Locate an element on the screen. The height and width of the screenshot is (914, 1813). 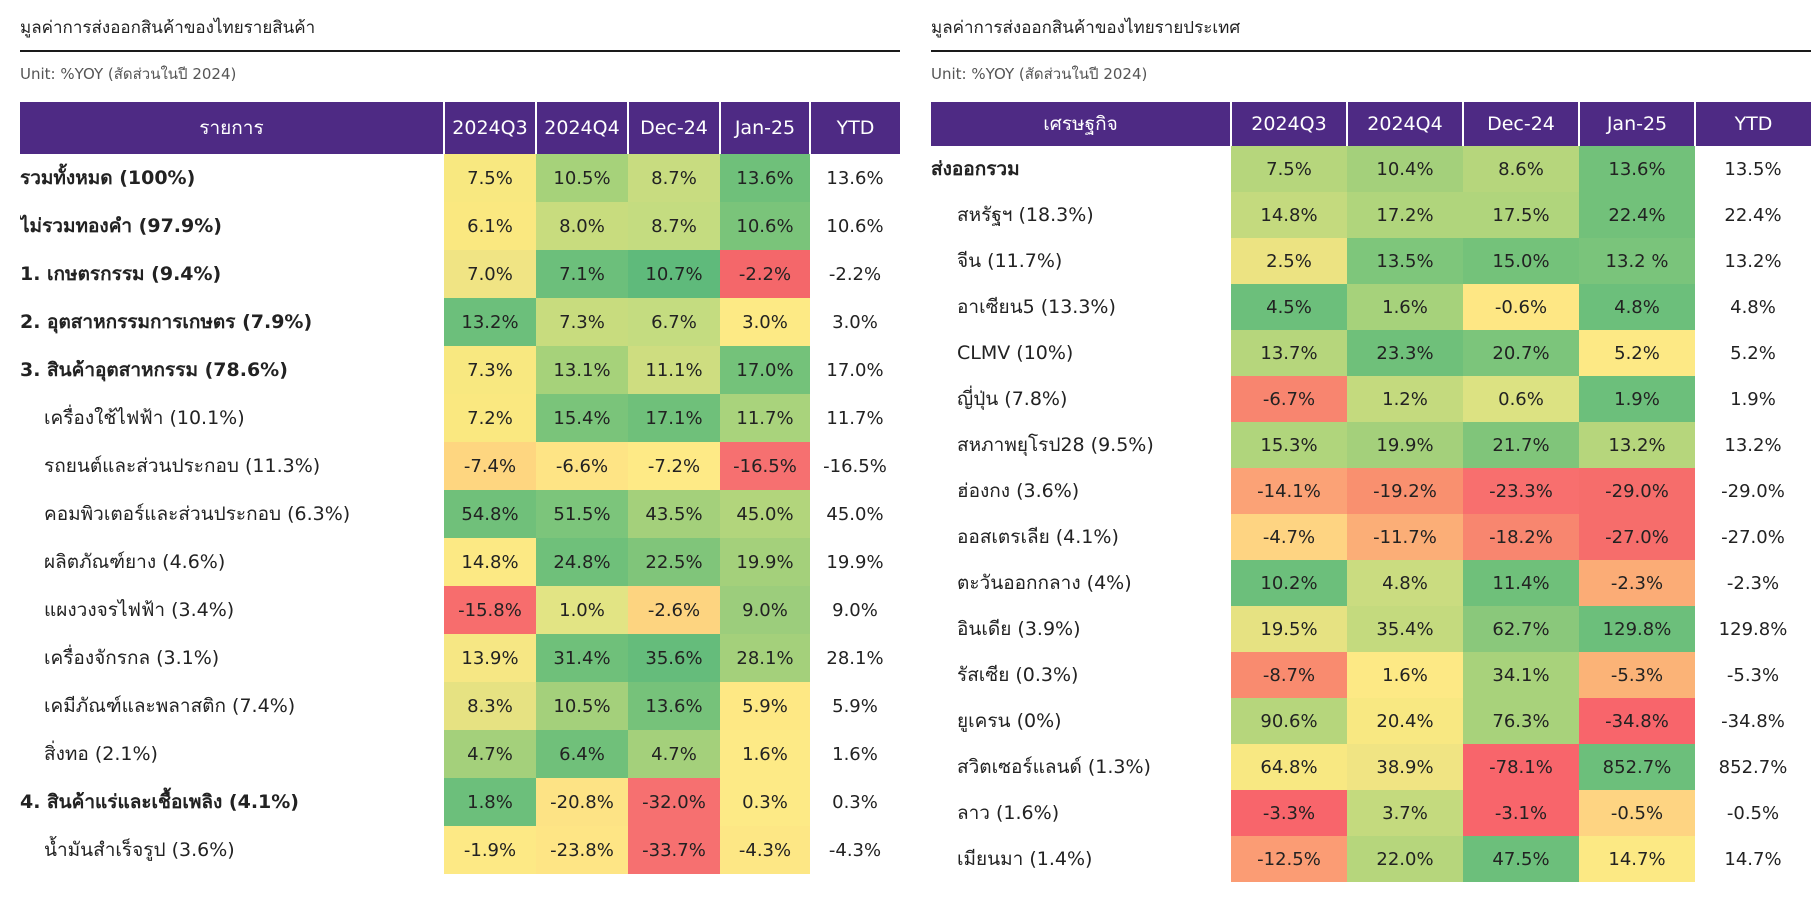
panel-title: มูลค่าการส่งออกสินค้าของไทยรายประเทศ is located at coordinates (1086, 28).